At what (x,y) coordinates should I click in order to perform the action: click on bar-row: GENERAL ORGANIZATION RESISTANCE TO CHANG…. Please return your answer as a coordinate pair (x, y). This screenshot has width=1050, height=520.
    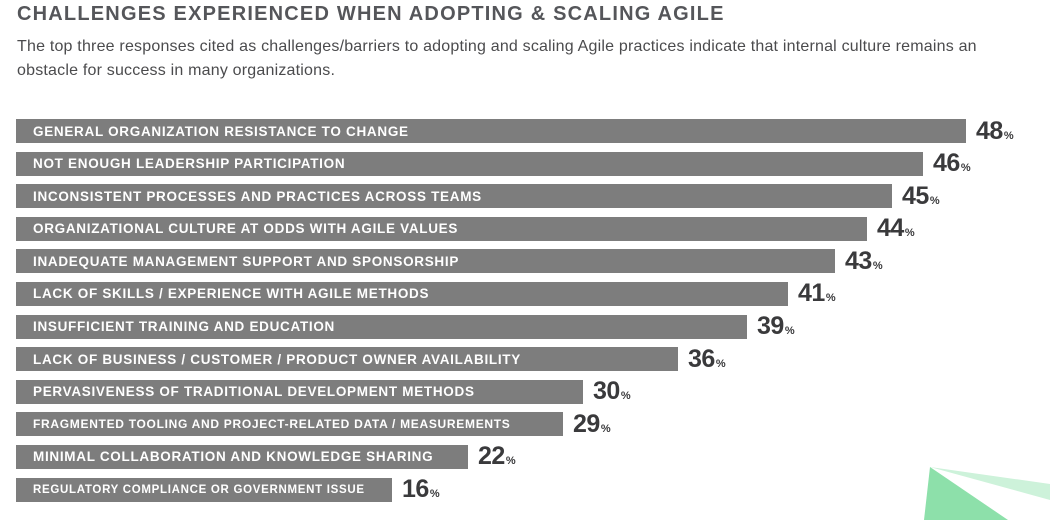
    Looking at the image, I should click on (533, 130).